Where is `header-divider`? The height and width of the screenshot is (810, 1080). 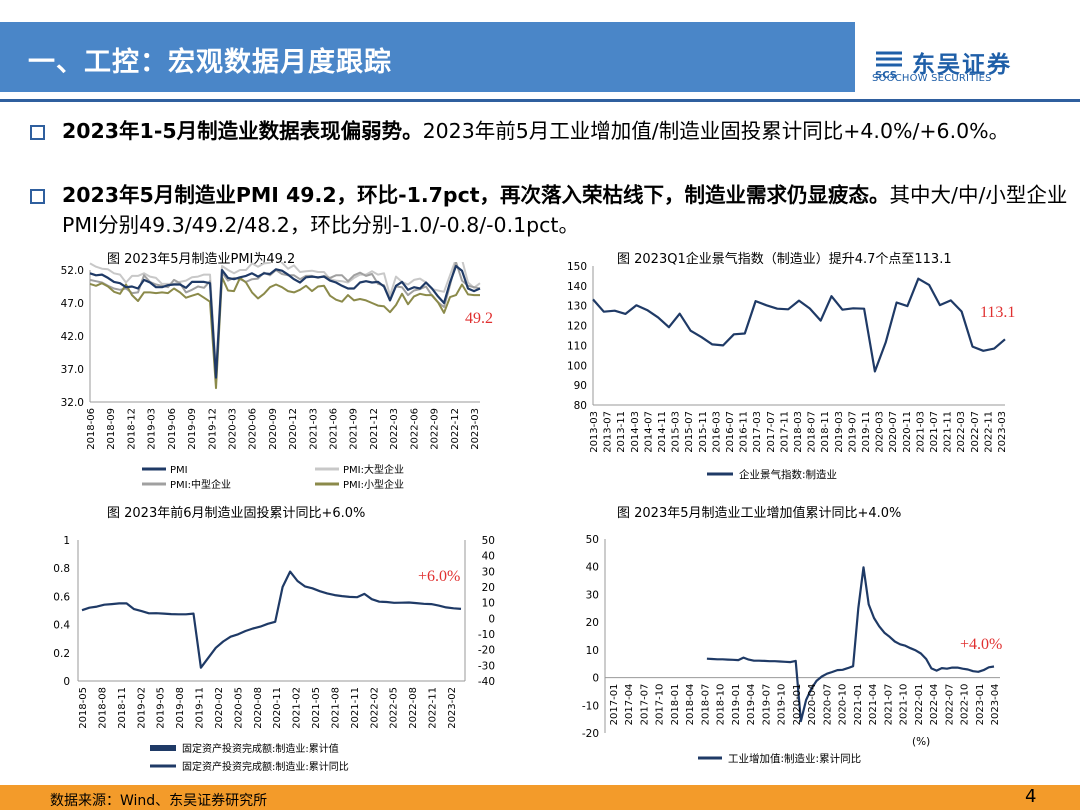 header-divider is located at coordinates (540, 100).